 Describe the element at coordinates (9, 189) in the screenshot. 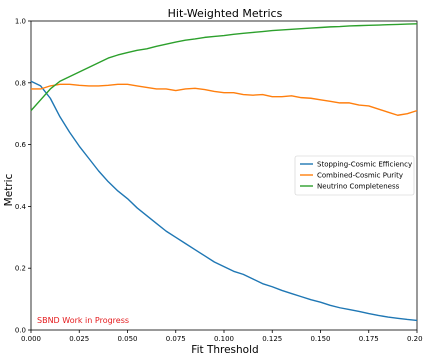

I see `y-axis-title: Metric` at that location.